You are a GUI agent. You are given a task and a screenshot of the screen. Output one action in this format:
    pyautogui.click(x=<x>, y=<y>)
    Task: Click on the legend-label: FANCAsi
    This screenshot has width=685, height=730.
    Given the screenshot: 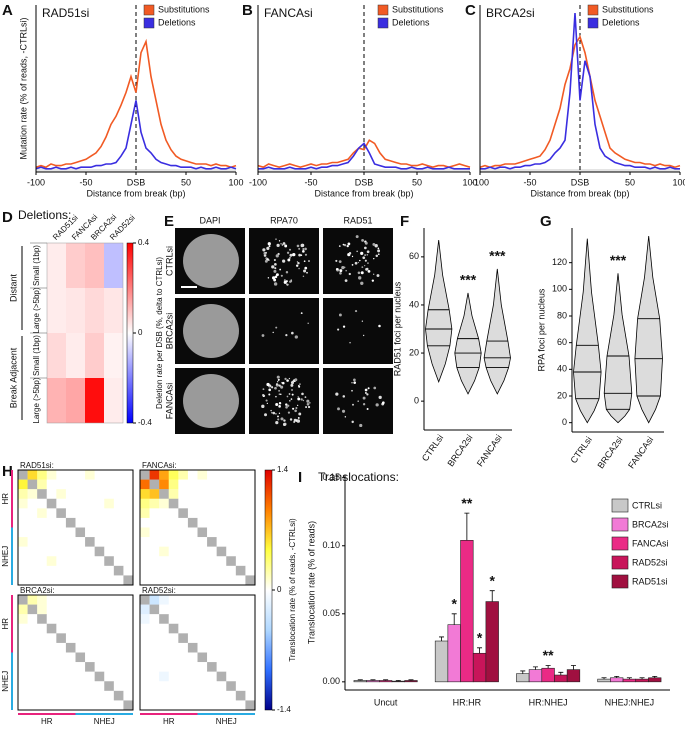 What is the action you would take?
    pyautogui.click(x=650, y=543)
    